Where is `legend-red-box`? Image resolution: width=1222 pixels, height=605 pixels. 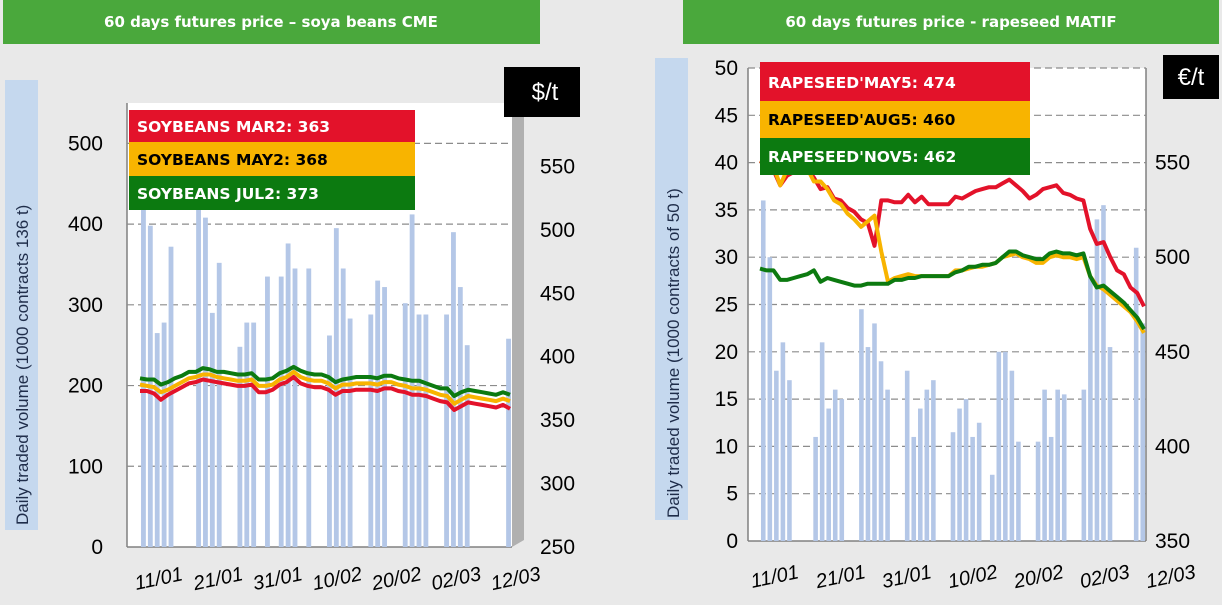
legend-red-box is located at coordinates (272, 126).